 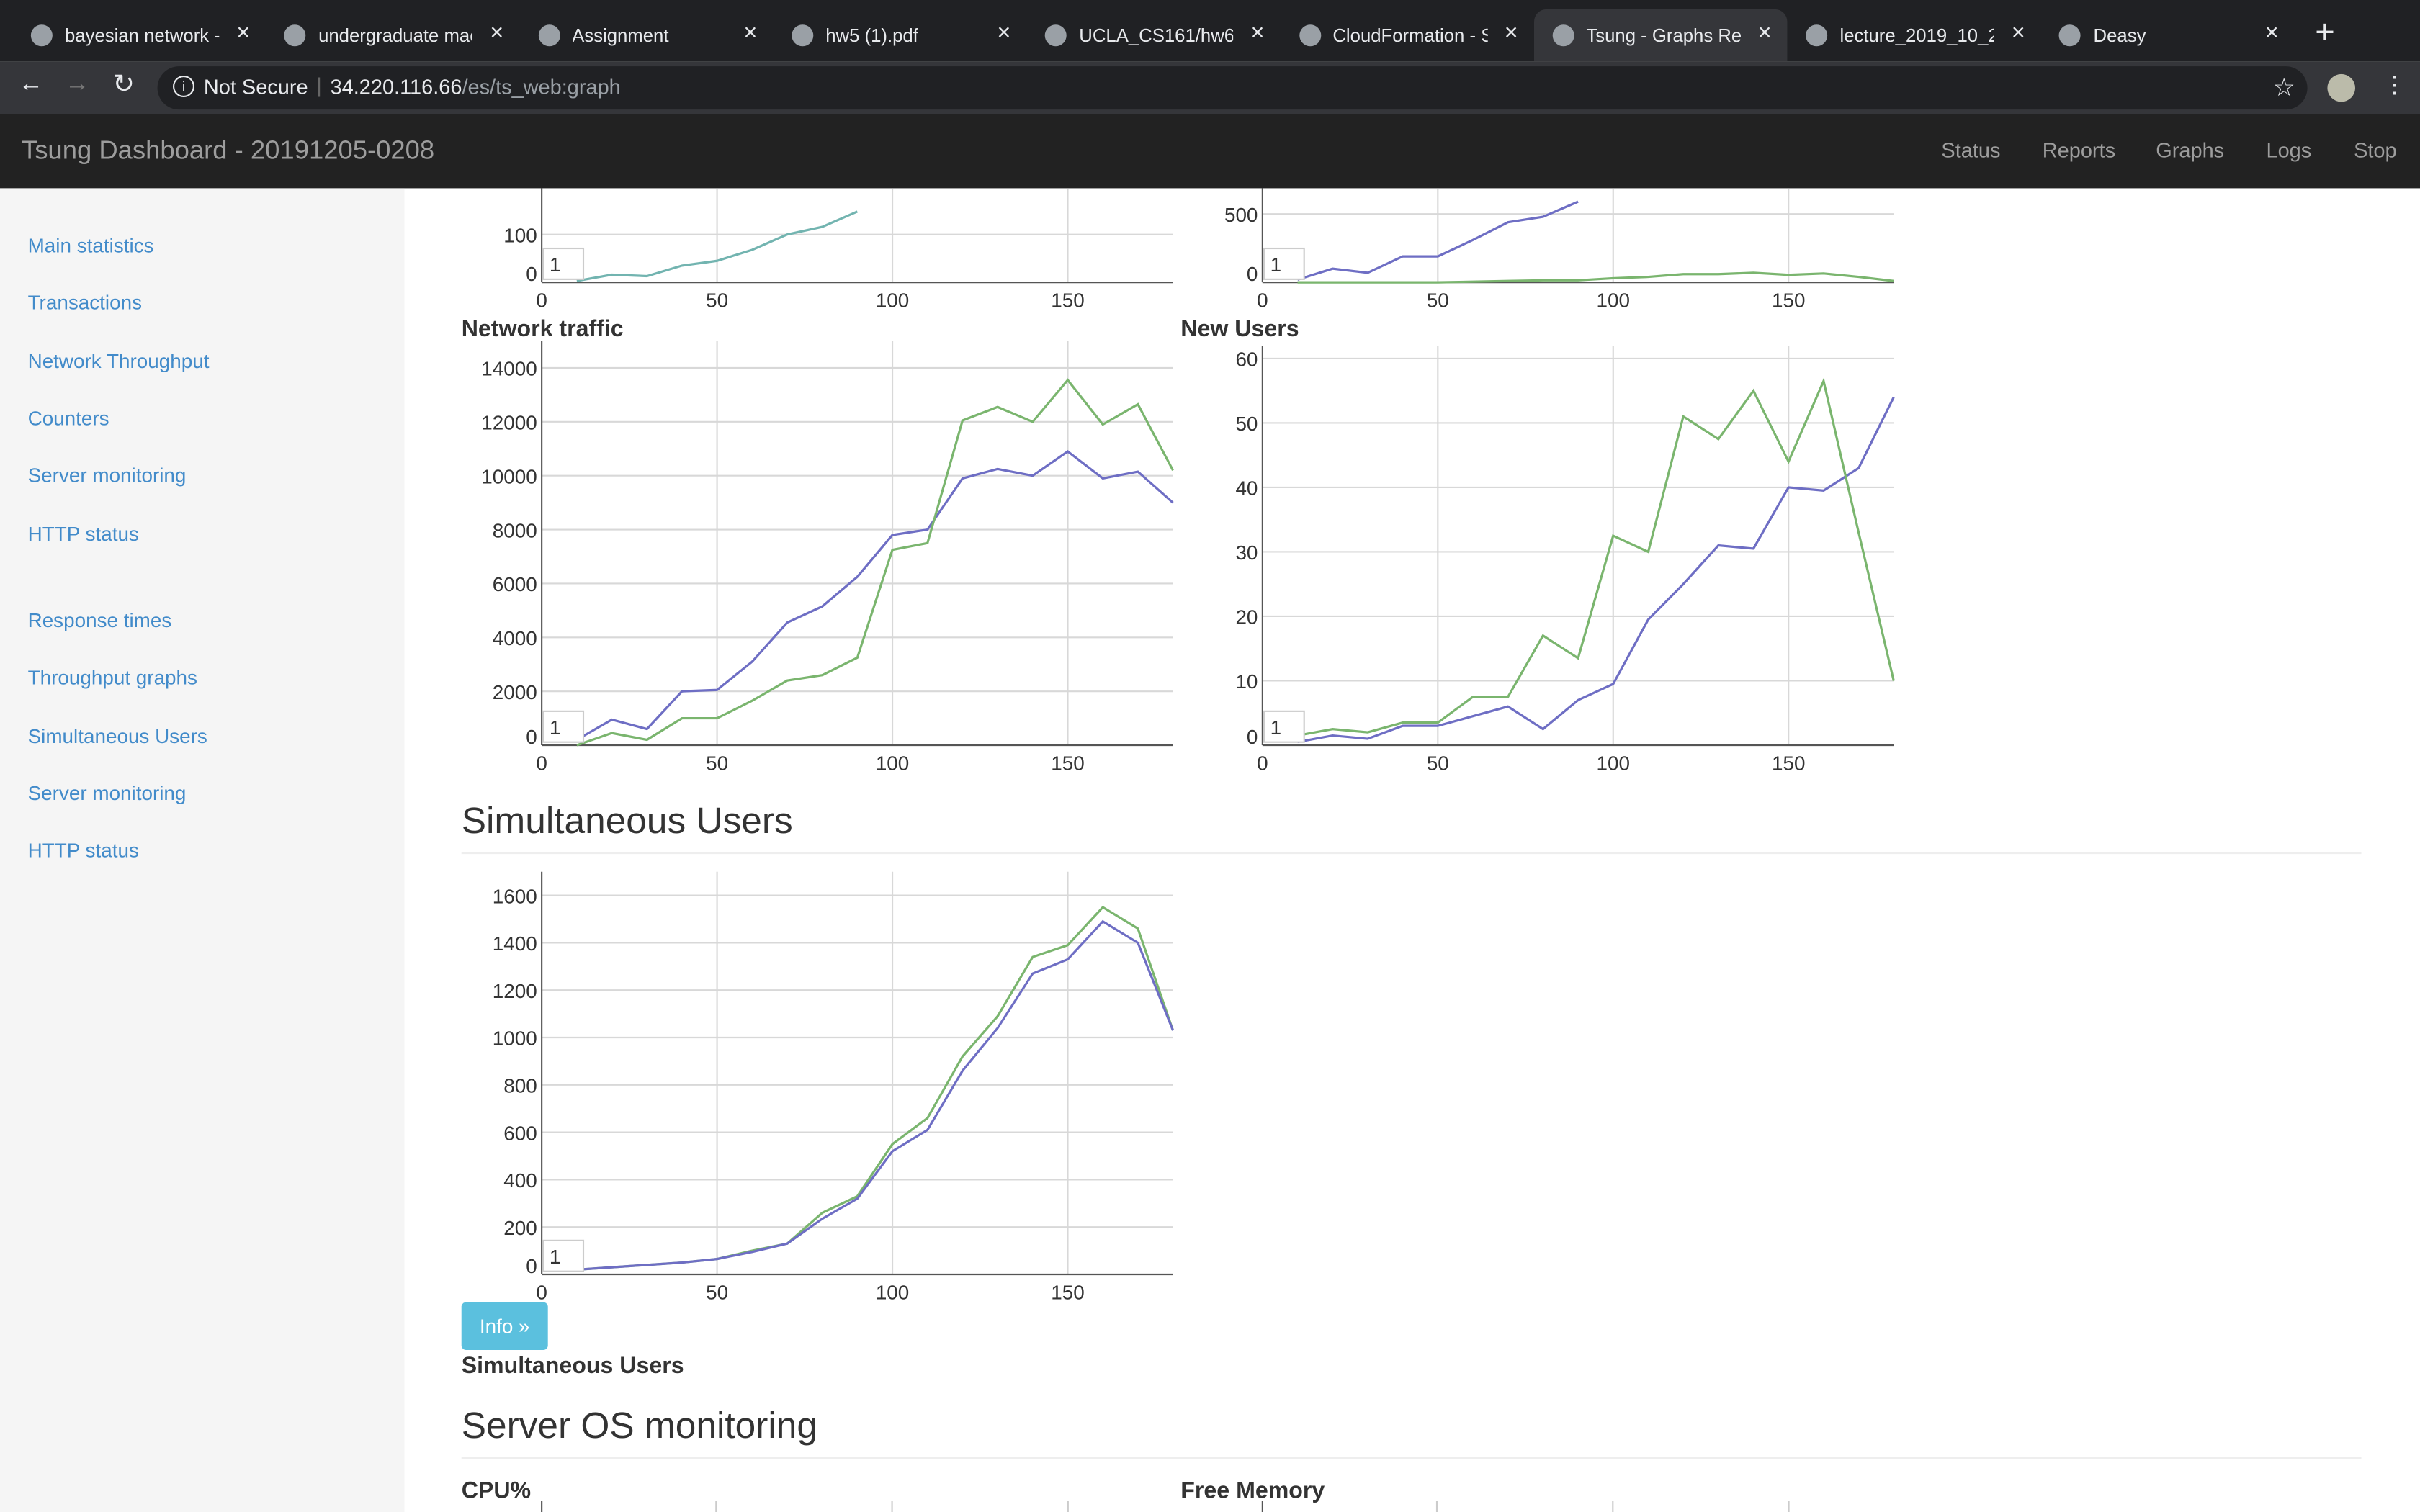 I want to click on info-button, so click(x=504, y=1326).